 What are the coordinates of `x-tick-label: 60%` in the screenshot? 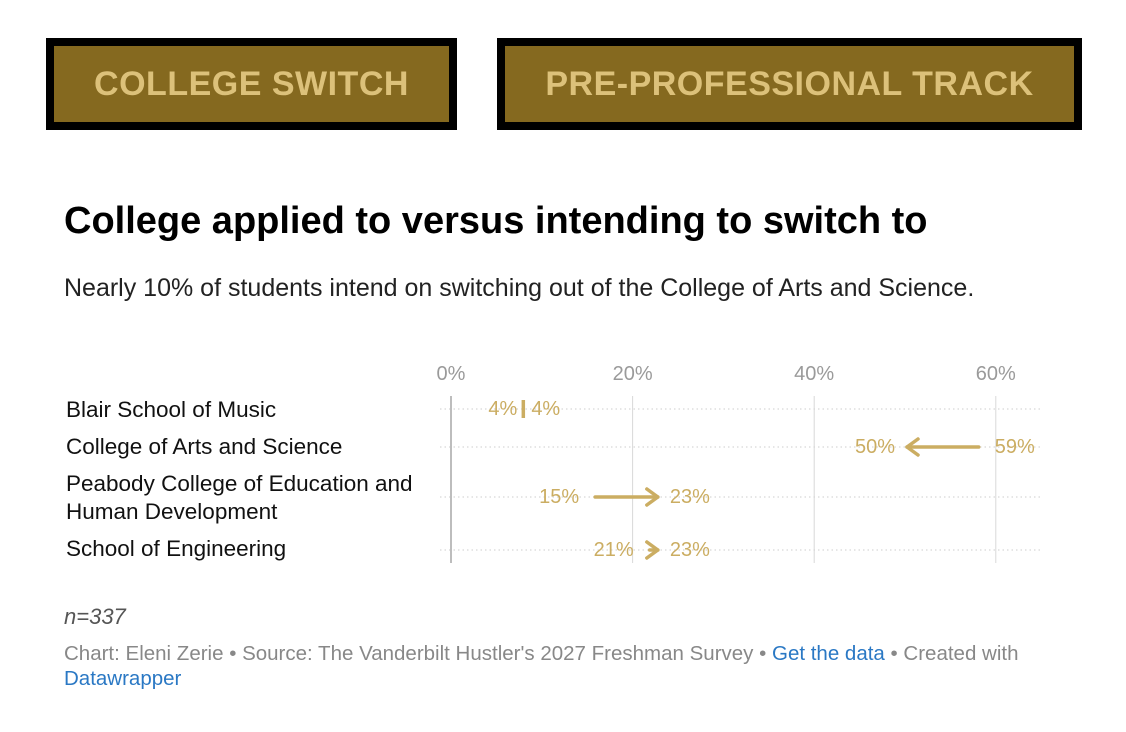 It's located at (996, 374).